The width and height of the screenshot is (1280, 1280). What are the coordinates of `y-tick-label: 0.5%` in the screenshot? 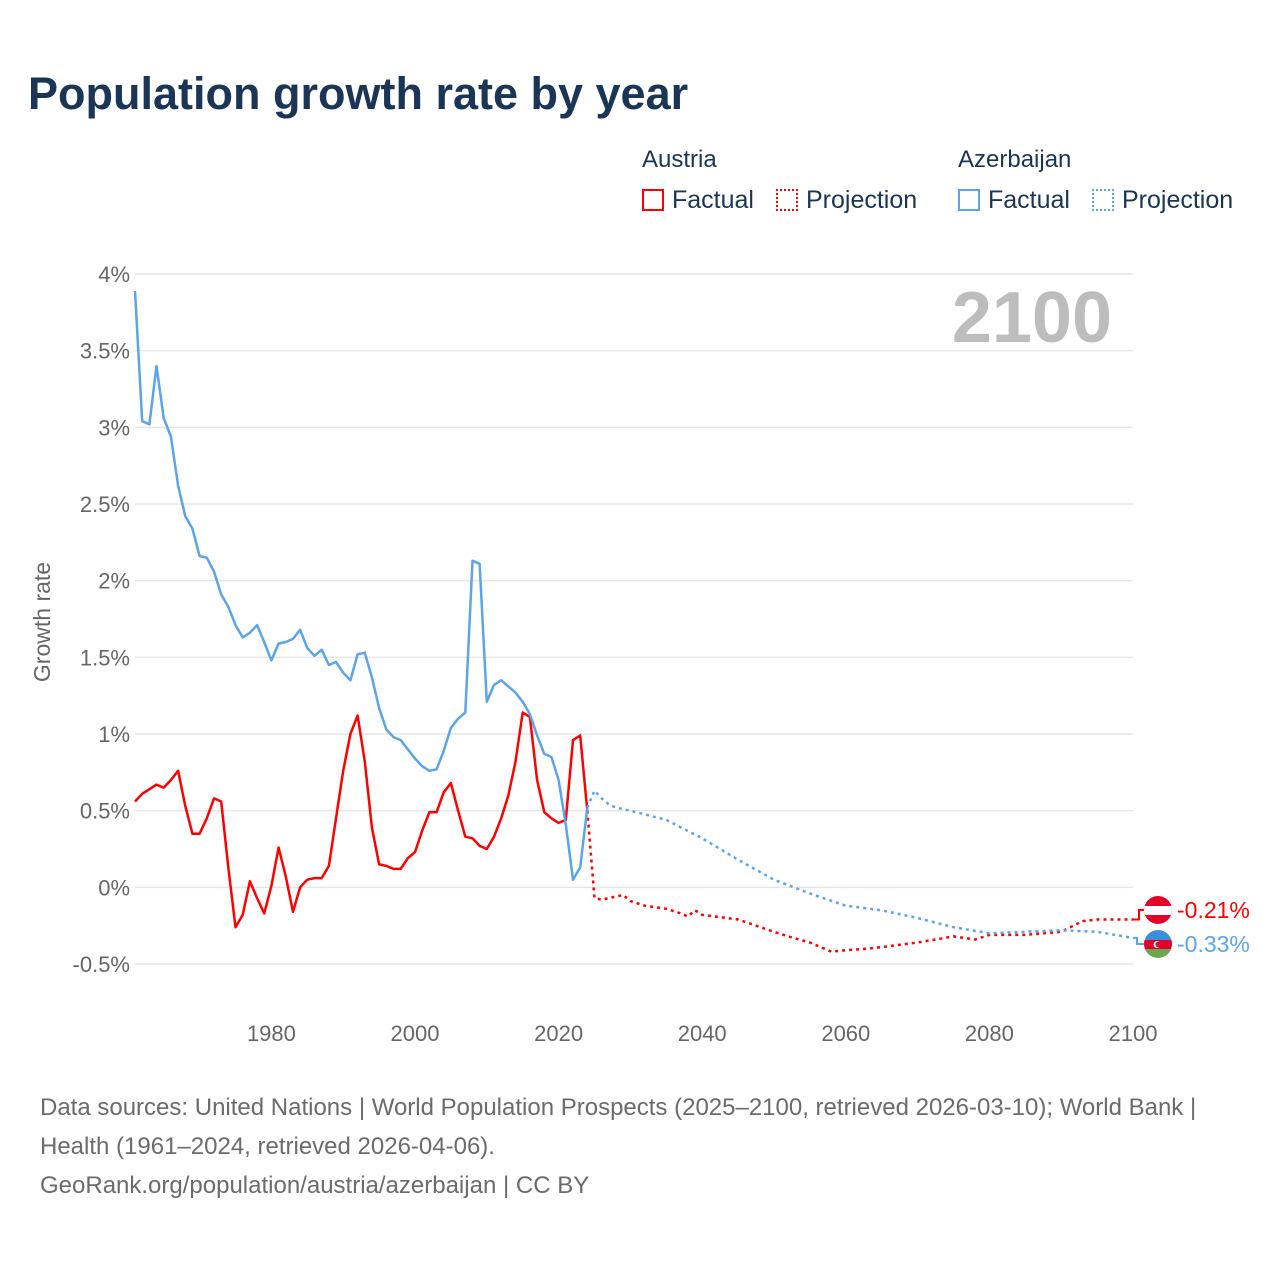 It's located at (105, 811).